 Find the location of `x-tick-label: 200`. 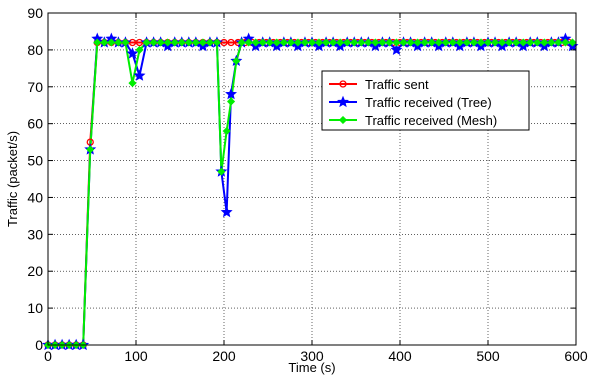

x-tick-label: 200 is located at coordinates (224, 356).